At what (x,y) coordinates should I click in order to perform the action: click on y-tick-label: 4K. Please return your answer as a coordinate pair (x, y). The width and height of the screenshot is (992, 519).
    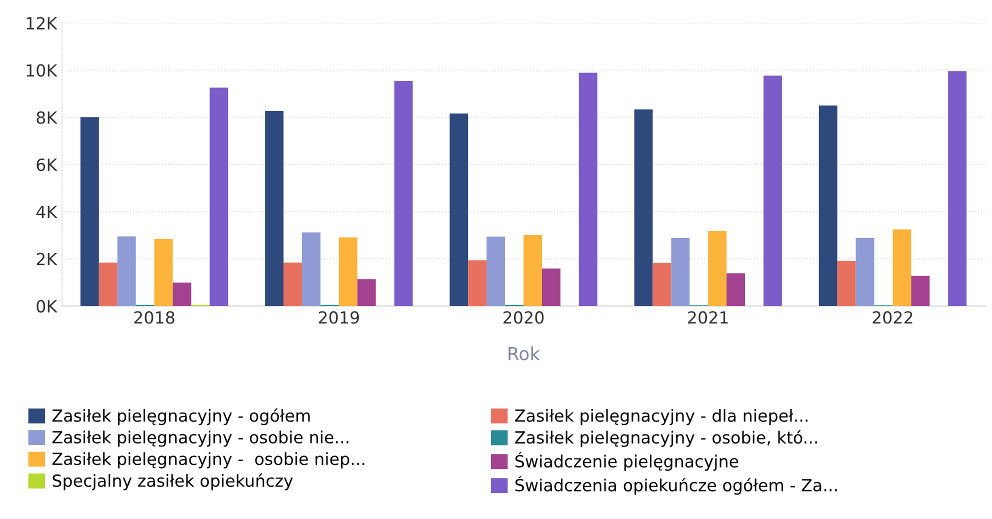
    Looking at the image, I should click on (47, 212).